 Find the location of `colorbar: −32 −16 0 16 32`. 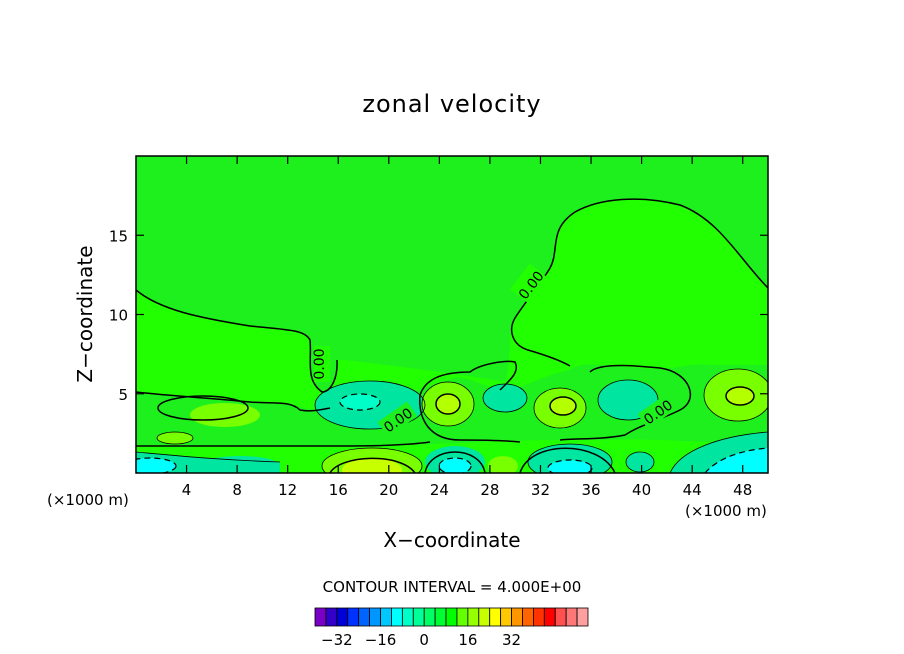

colorbar: −32 −16 0 16 32 is located at coordinates (451, 628).